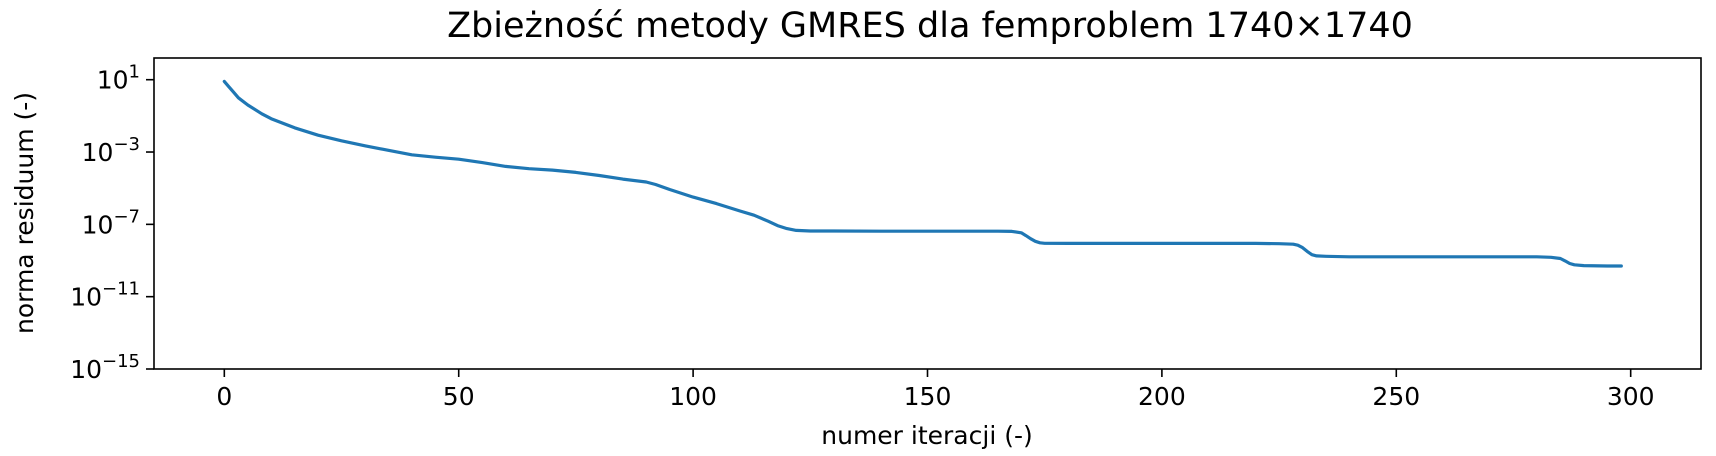 Image resolution: width=1716 pixels, height=456 pixels. I want to click on x-axis-label: numer iteracji (-), so click(927, 435).